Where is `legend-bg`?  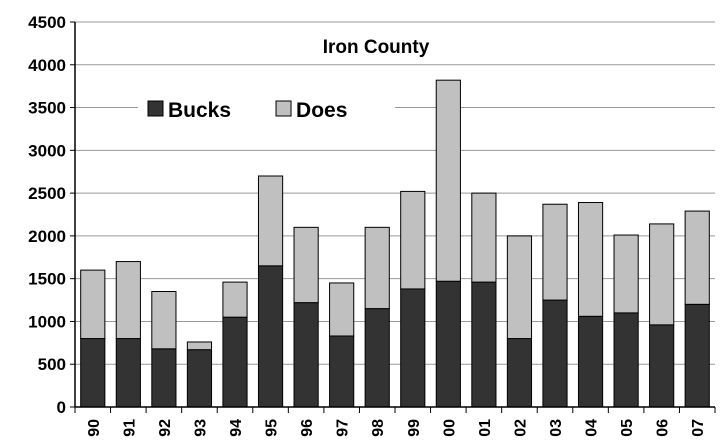
legend-bg is located at coordinates (266, 108).